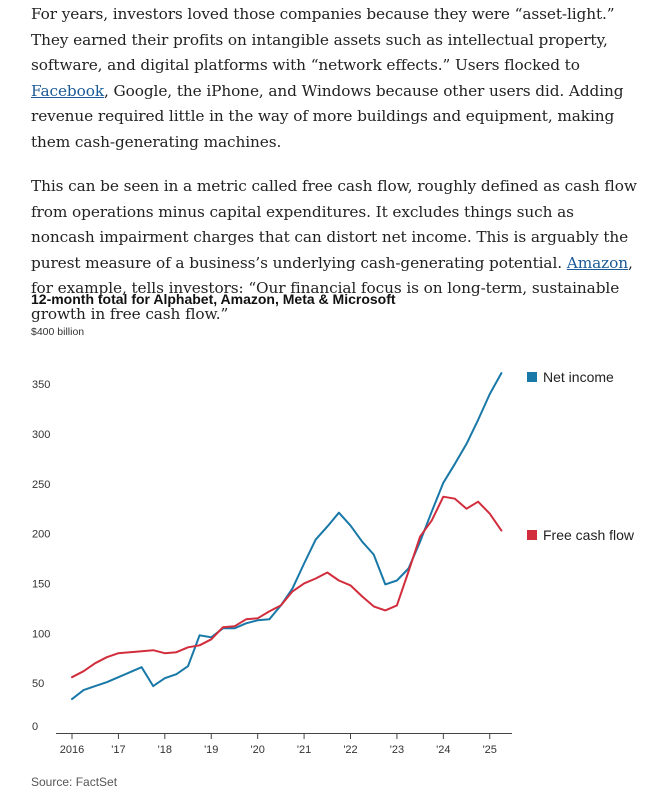  I want to click on x-tick-label: '20, so click(257, 750).